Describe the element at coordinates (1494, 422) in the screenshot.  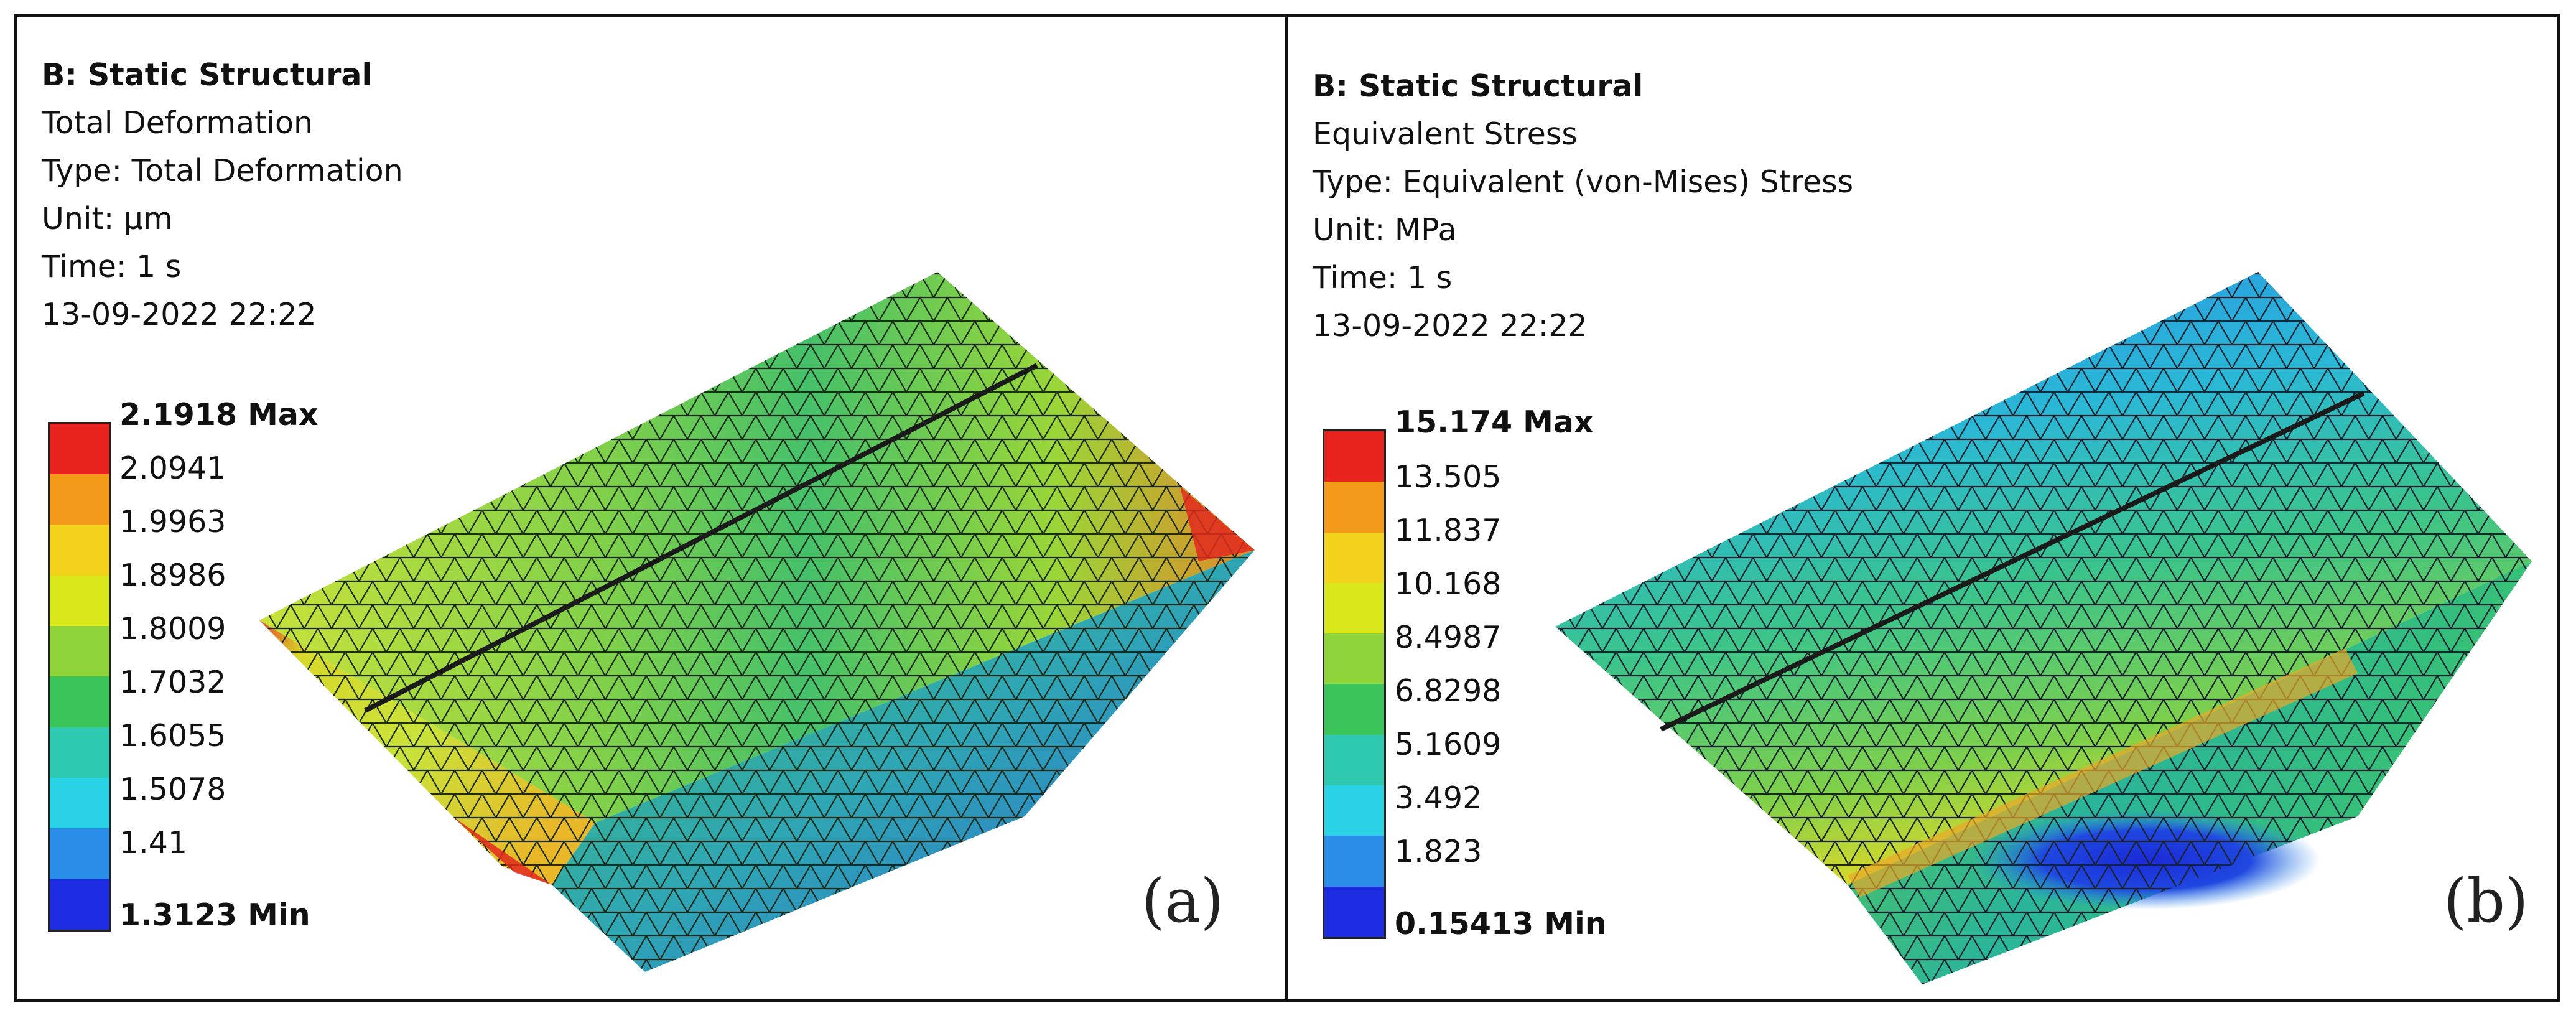
I see `legend-max-label: 15.174 Max` at that location.